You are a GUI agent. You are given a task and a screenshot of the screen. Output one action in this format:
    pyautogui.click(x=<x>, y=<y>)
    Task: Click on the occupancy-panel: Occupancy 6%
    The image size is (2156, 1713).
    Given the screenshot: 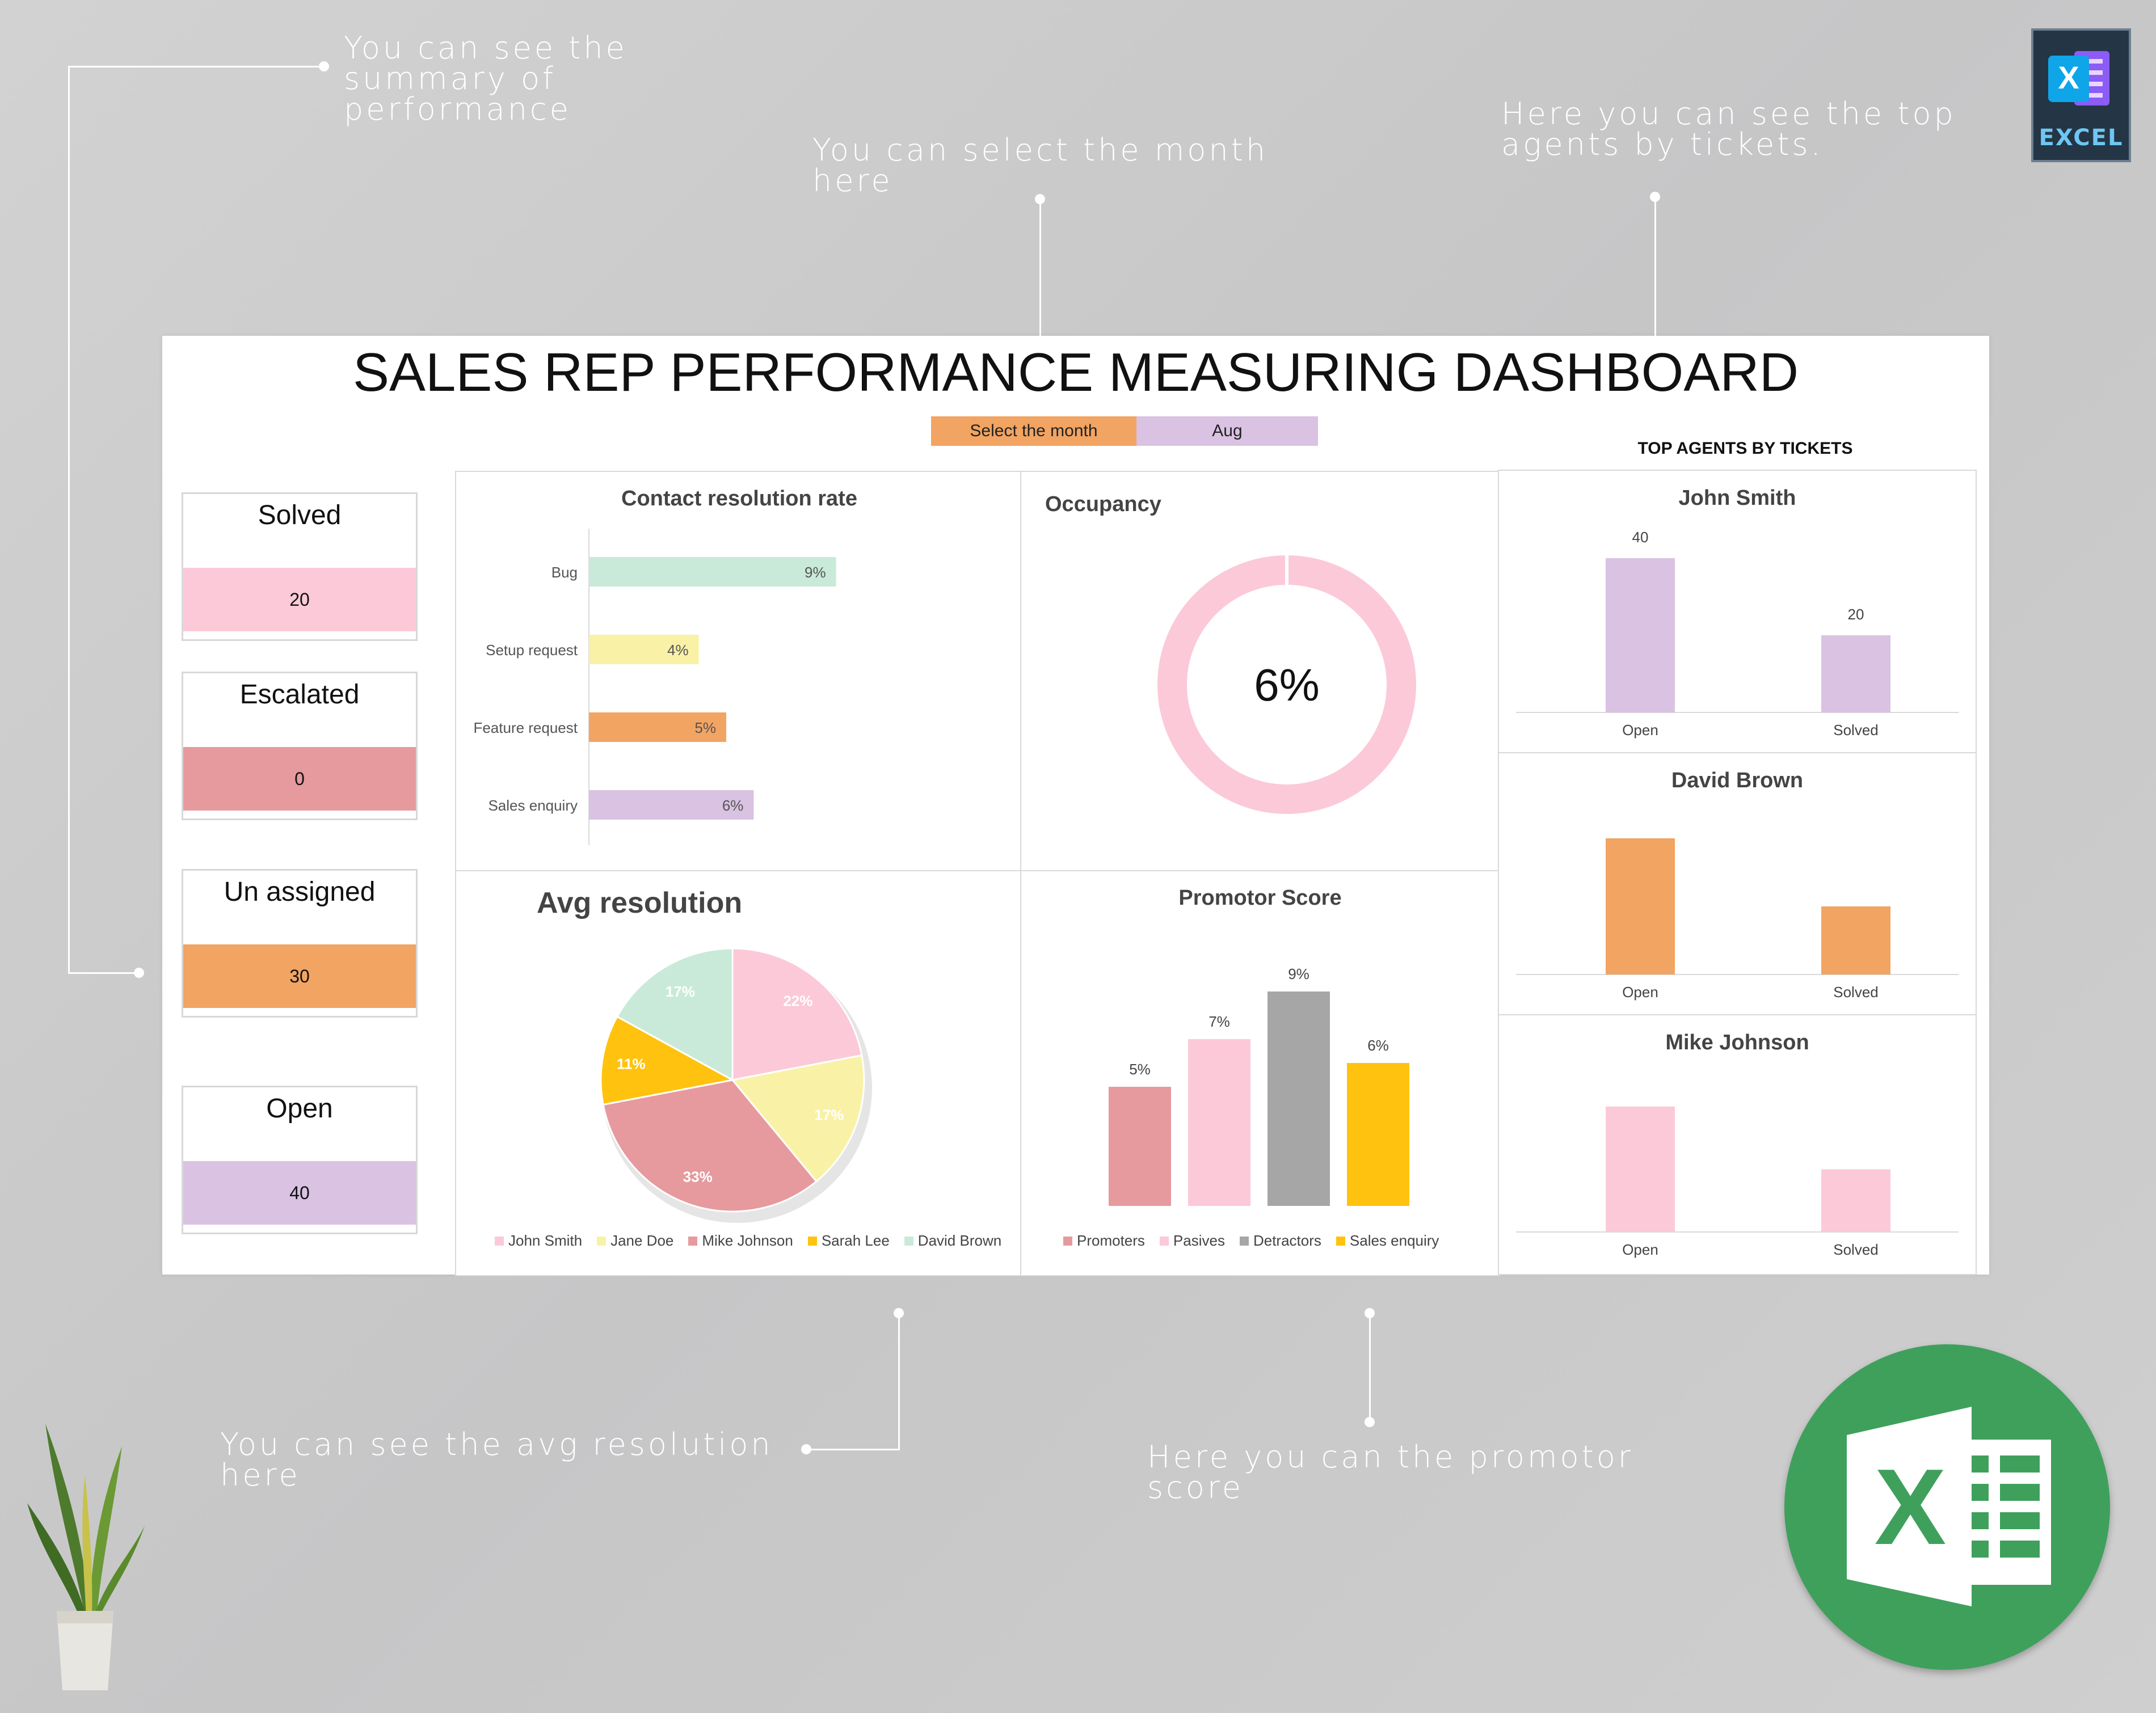 What is the action you would take?
    pyautogui.click(x=1260, y=673)
    